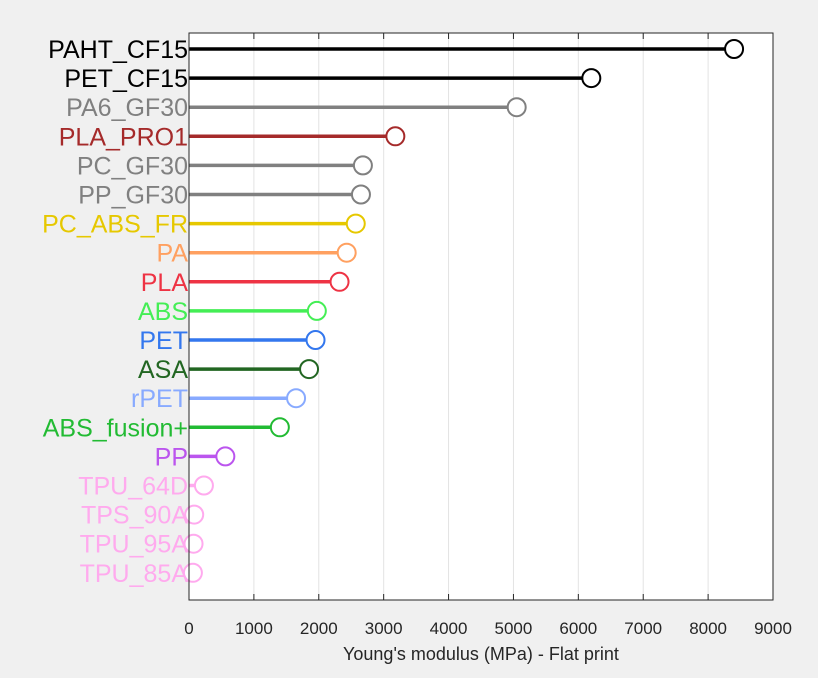 The width and height of the screenshot is (818, 678). What do you see at coordinates (384, 628) in the screenshot?
I see `x-tick-label: 3000` at bounding box center [384, 628].